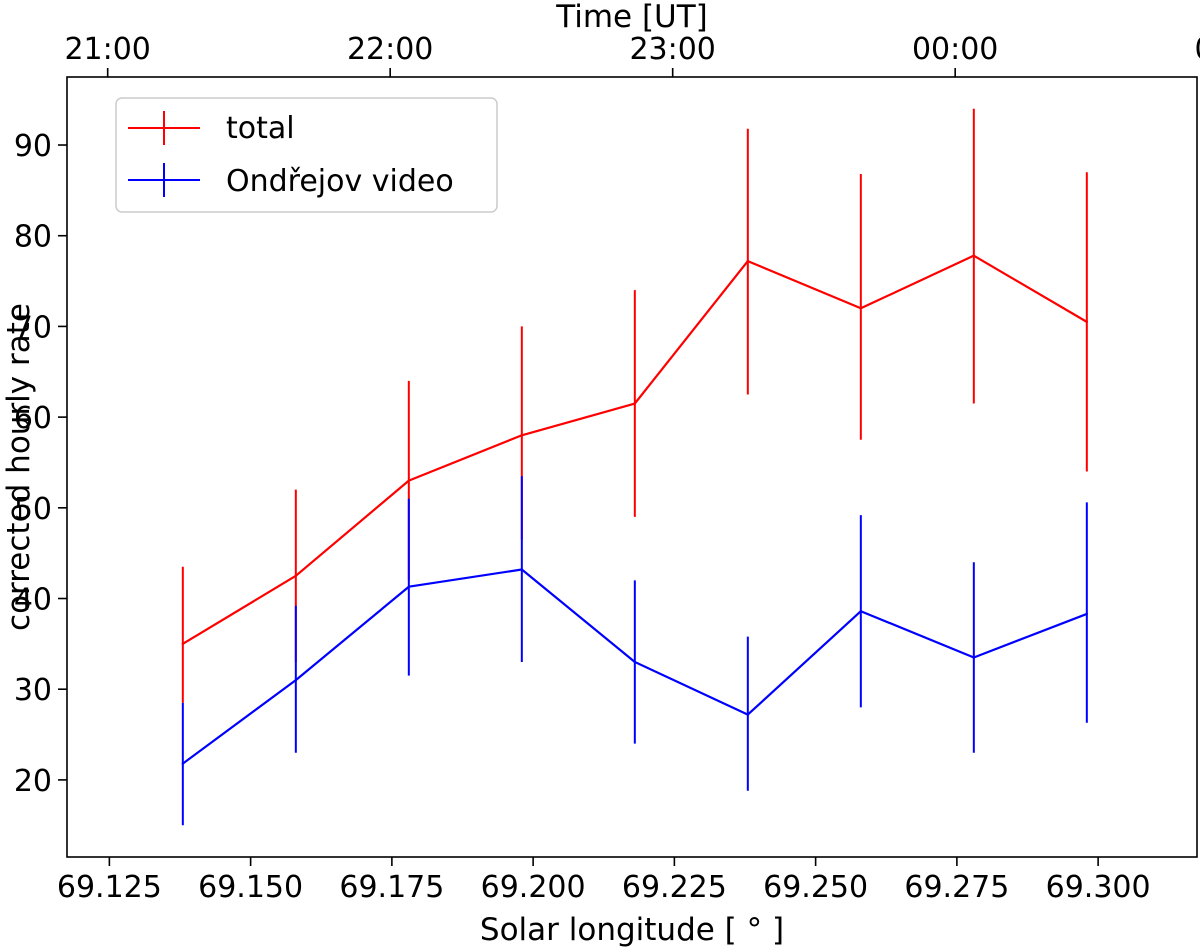 Image resolution: width=1200 pixels, height=948 pixels. Describe the element at coordinates (40, 464) in the screenshot. I see `y-axis: 20 30 40 50 60 70 80 90` at that location.